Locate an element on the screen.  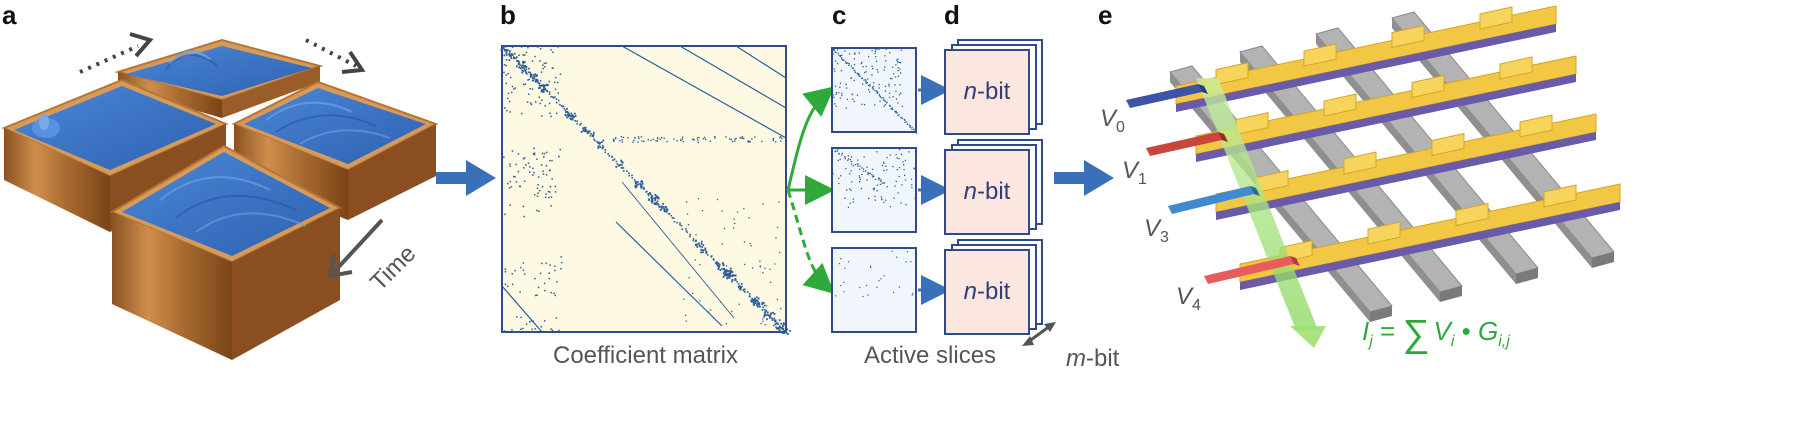
panel-label-d: d is located at coordinates (952, 15).